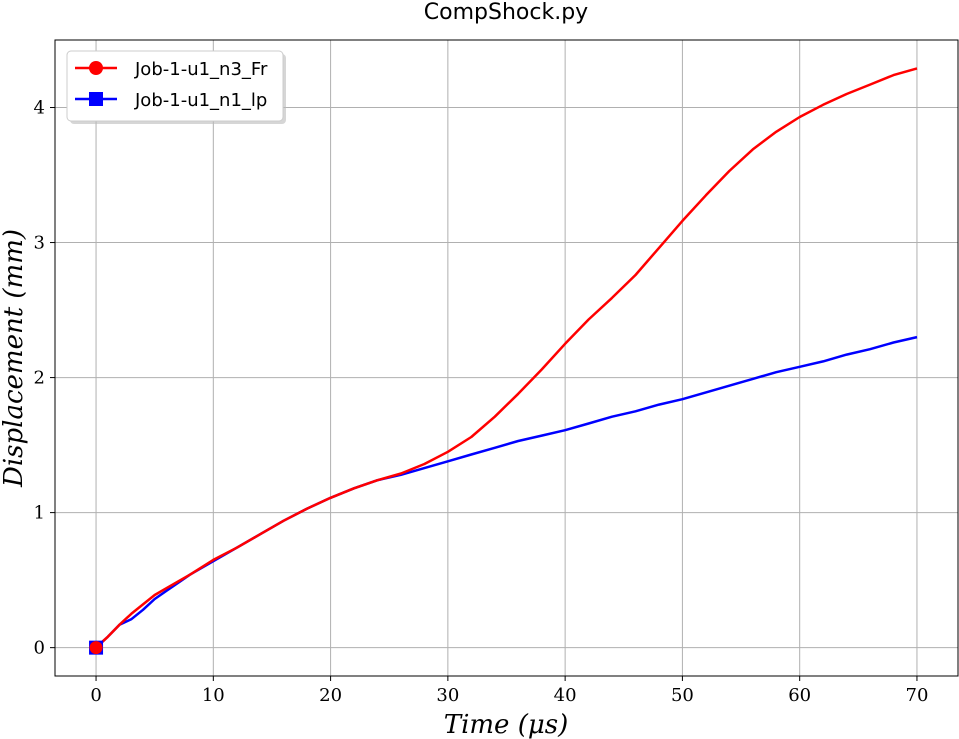 The width and height of the screenshot is (959, 739). I want to click on x-tick-label: 60, so click(799, 695).